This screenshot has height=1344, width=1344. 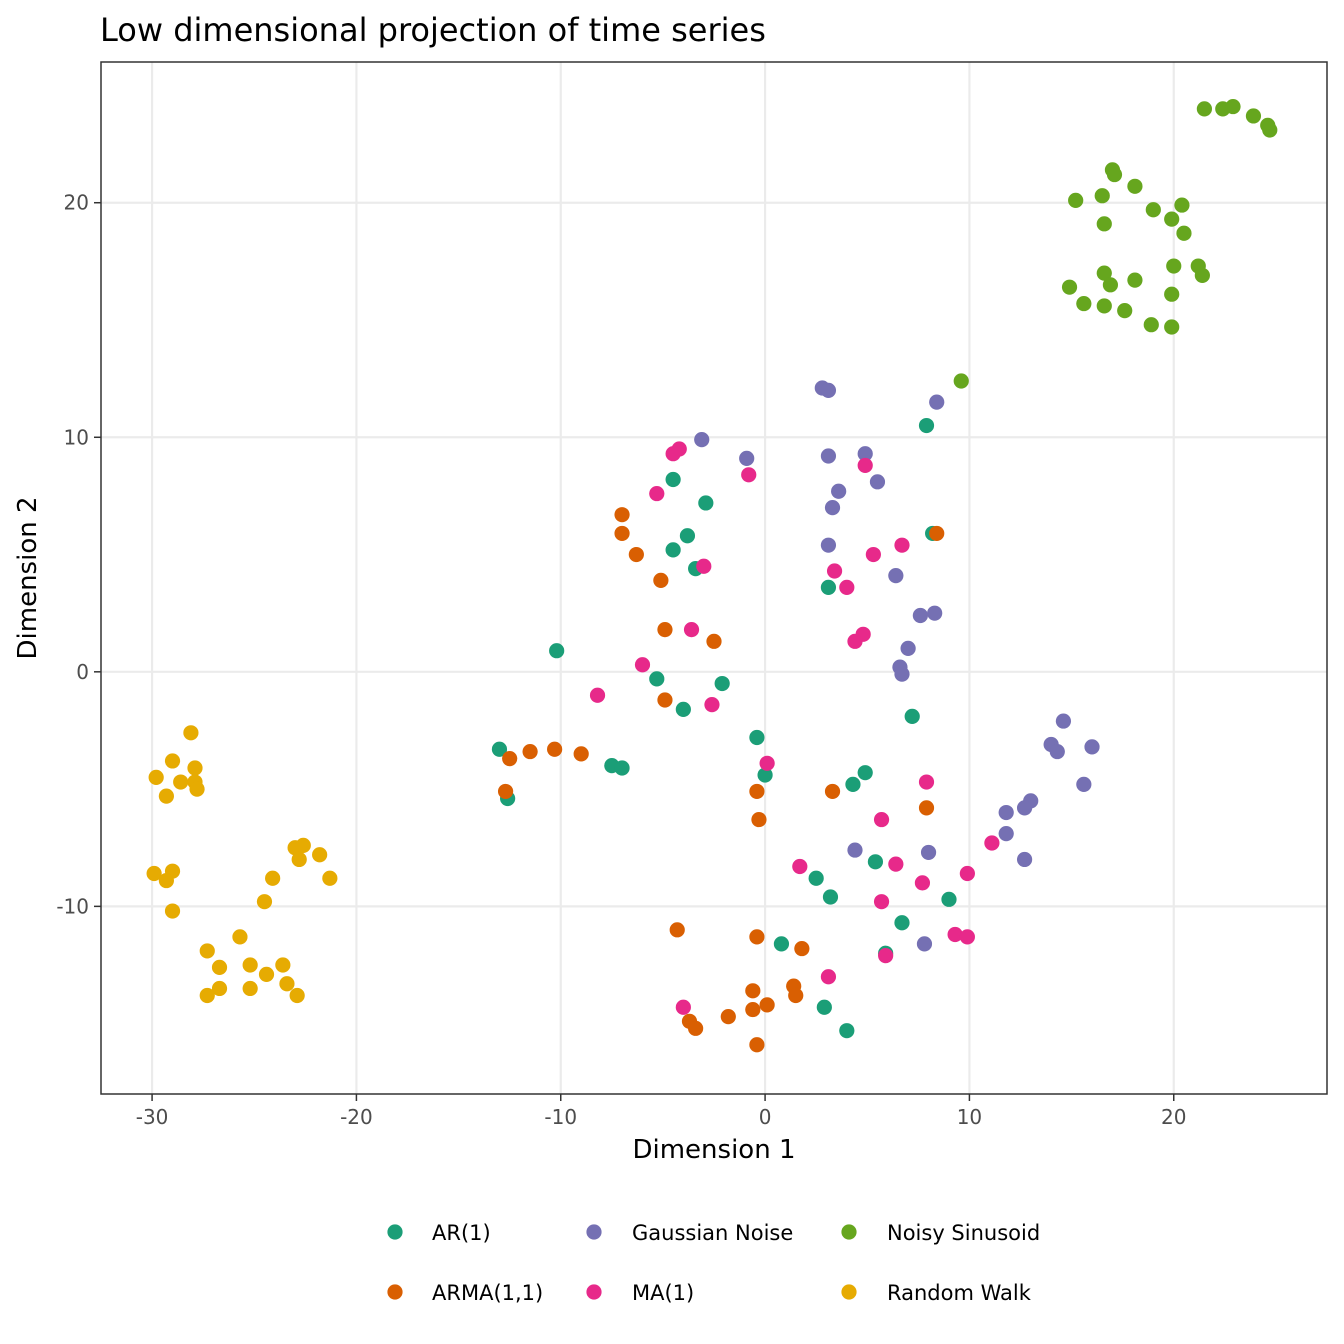 I want to click on x-tick-label: -30, so click(x=152, y=1117).